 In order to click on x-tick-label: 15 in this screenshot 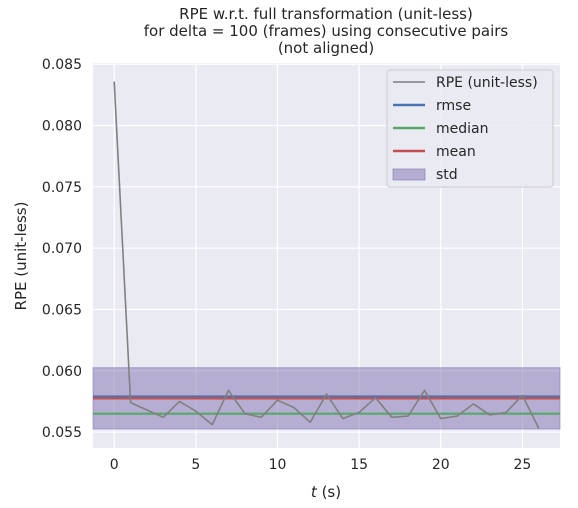, I will do `click(359, 465)`.